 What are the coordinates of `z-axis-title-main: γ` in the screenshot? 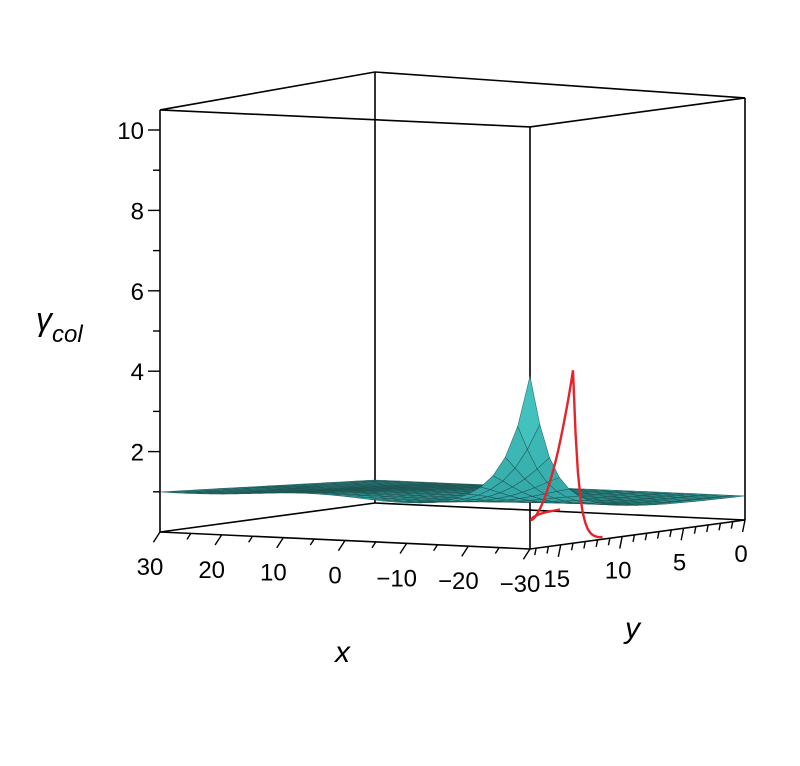 It's located at (45, 319).